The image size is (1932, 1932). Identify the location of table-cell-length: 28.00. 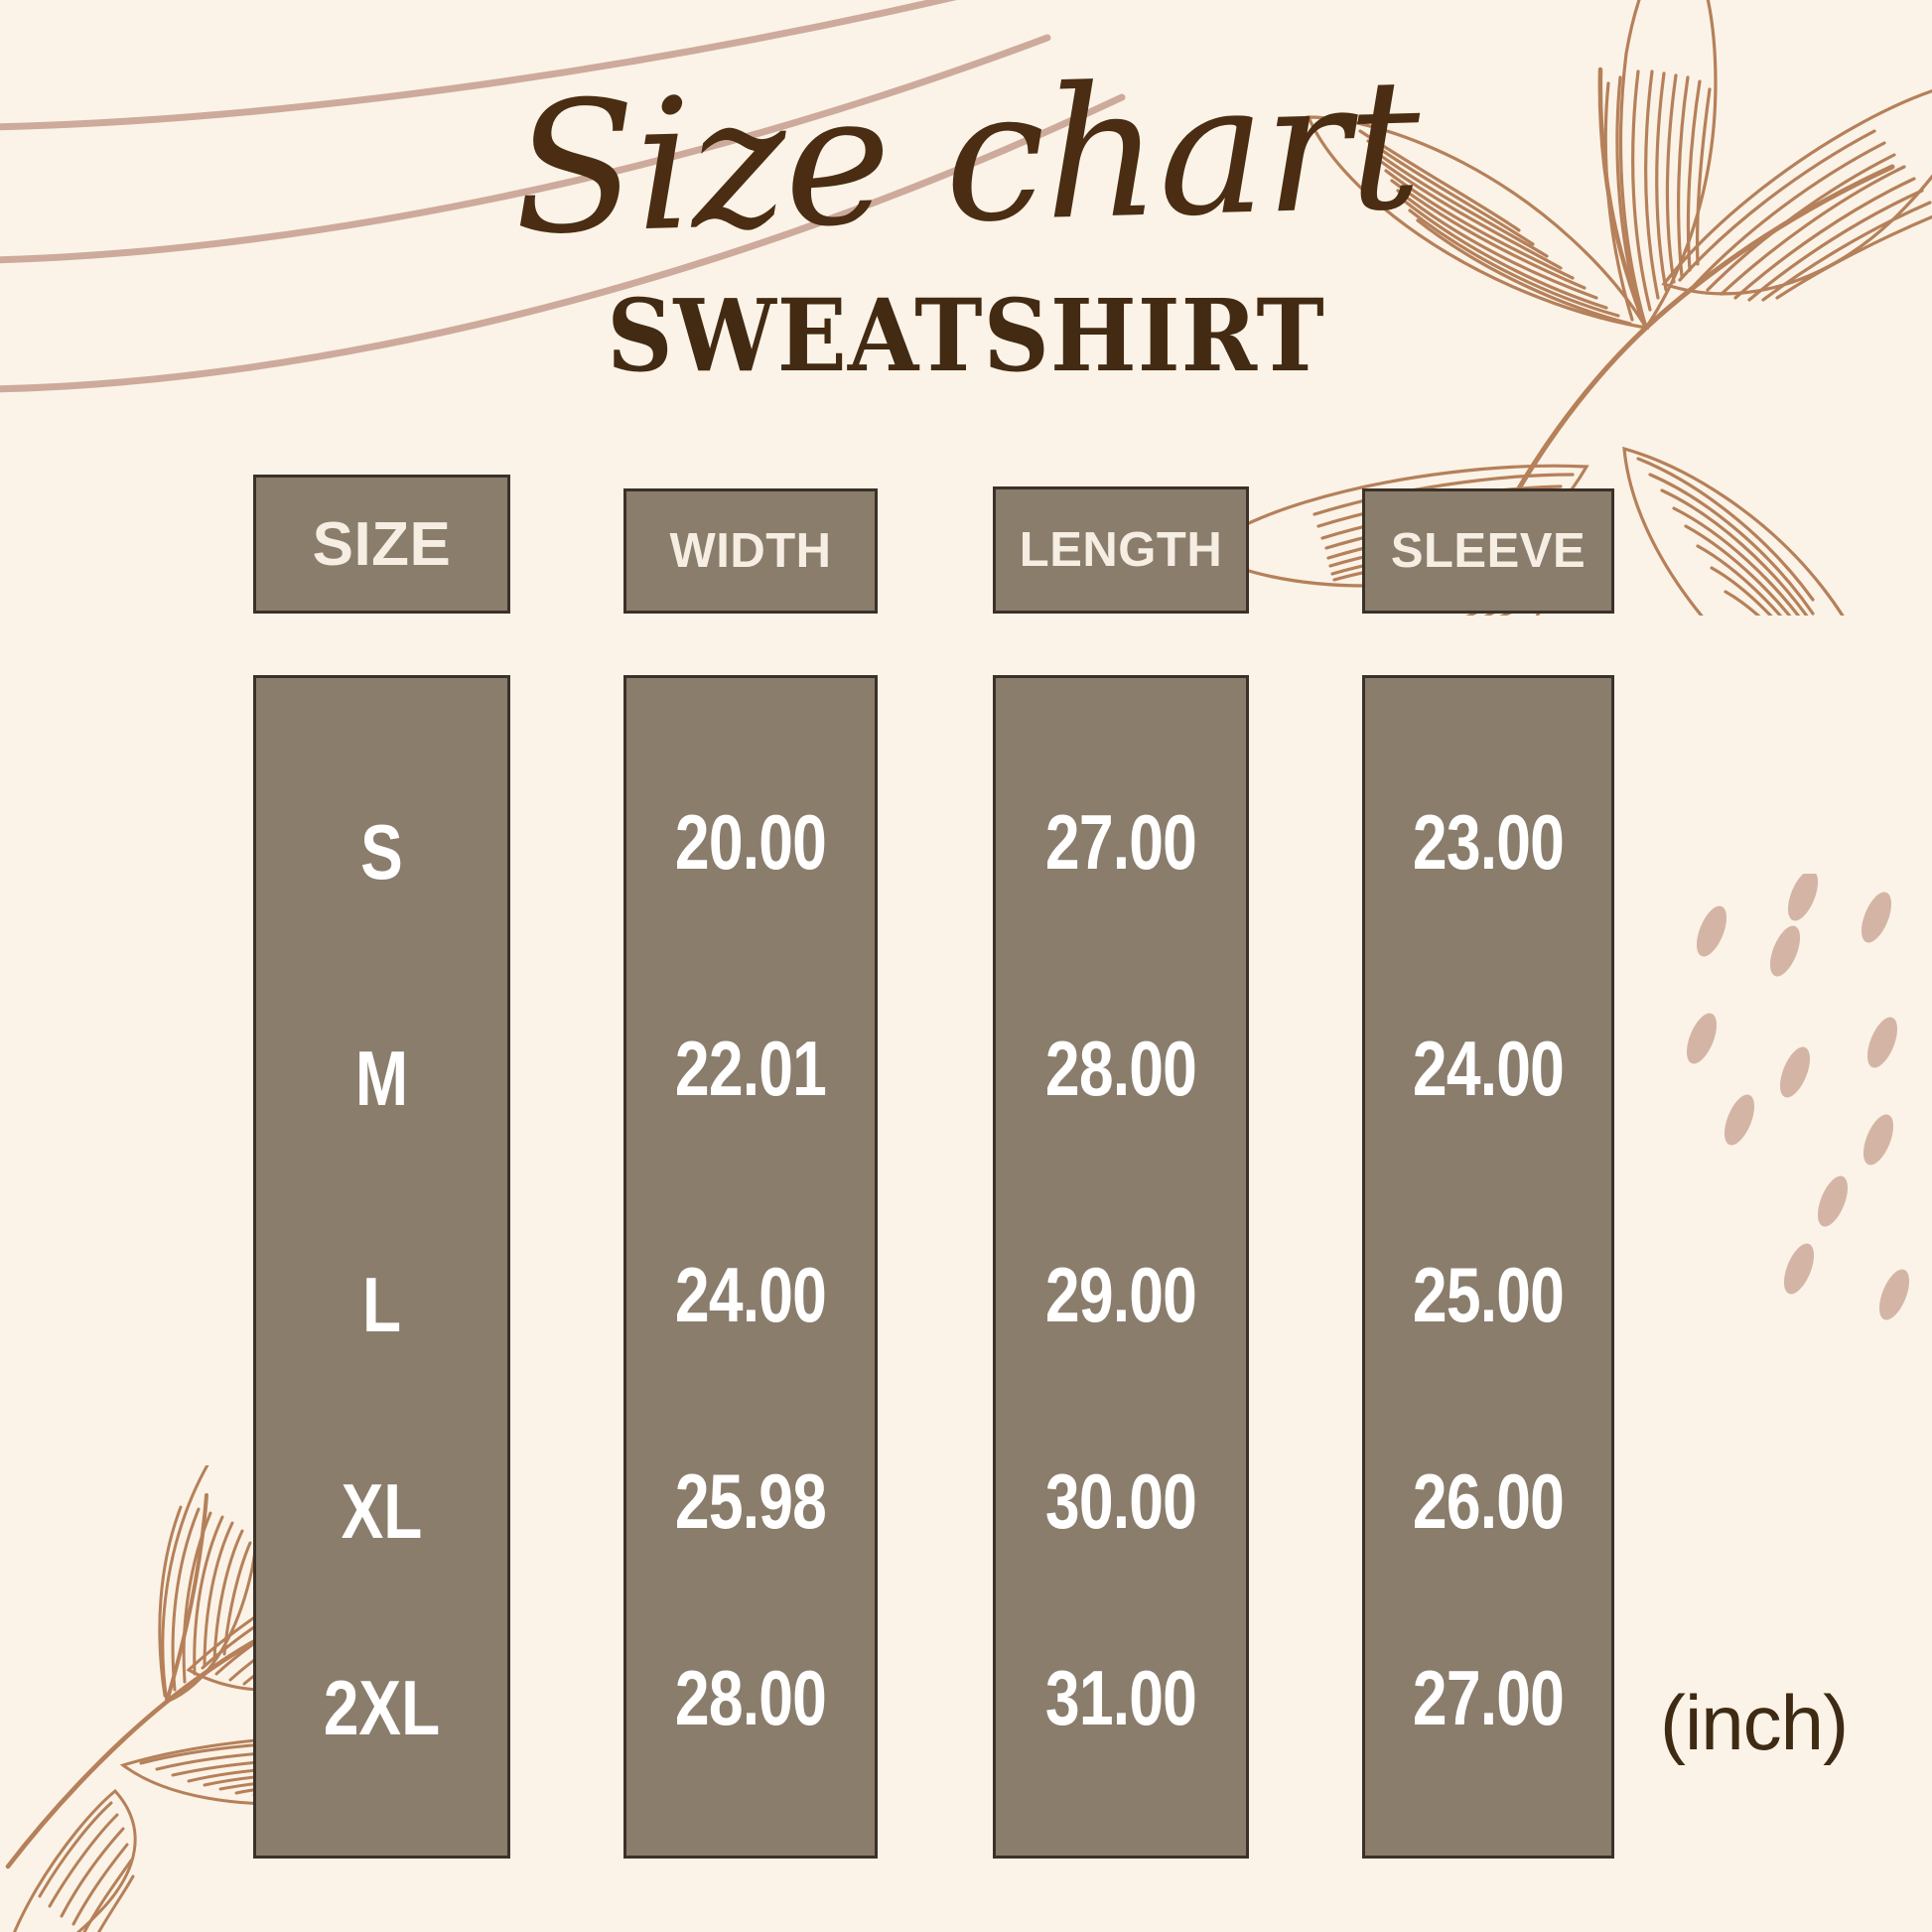
(1120, 1068).